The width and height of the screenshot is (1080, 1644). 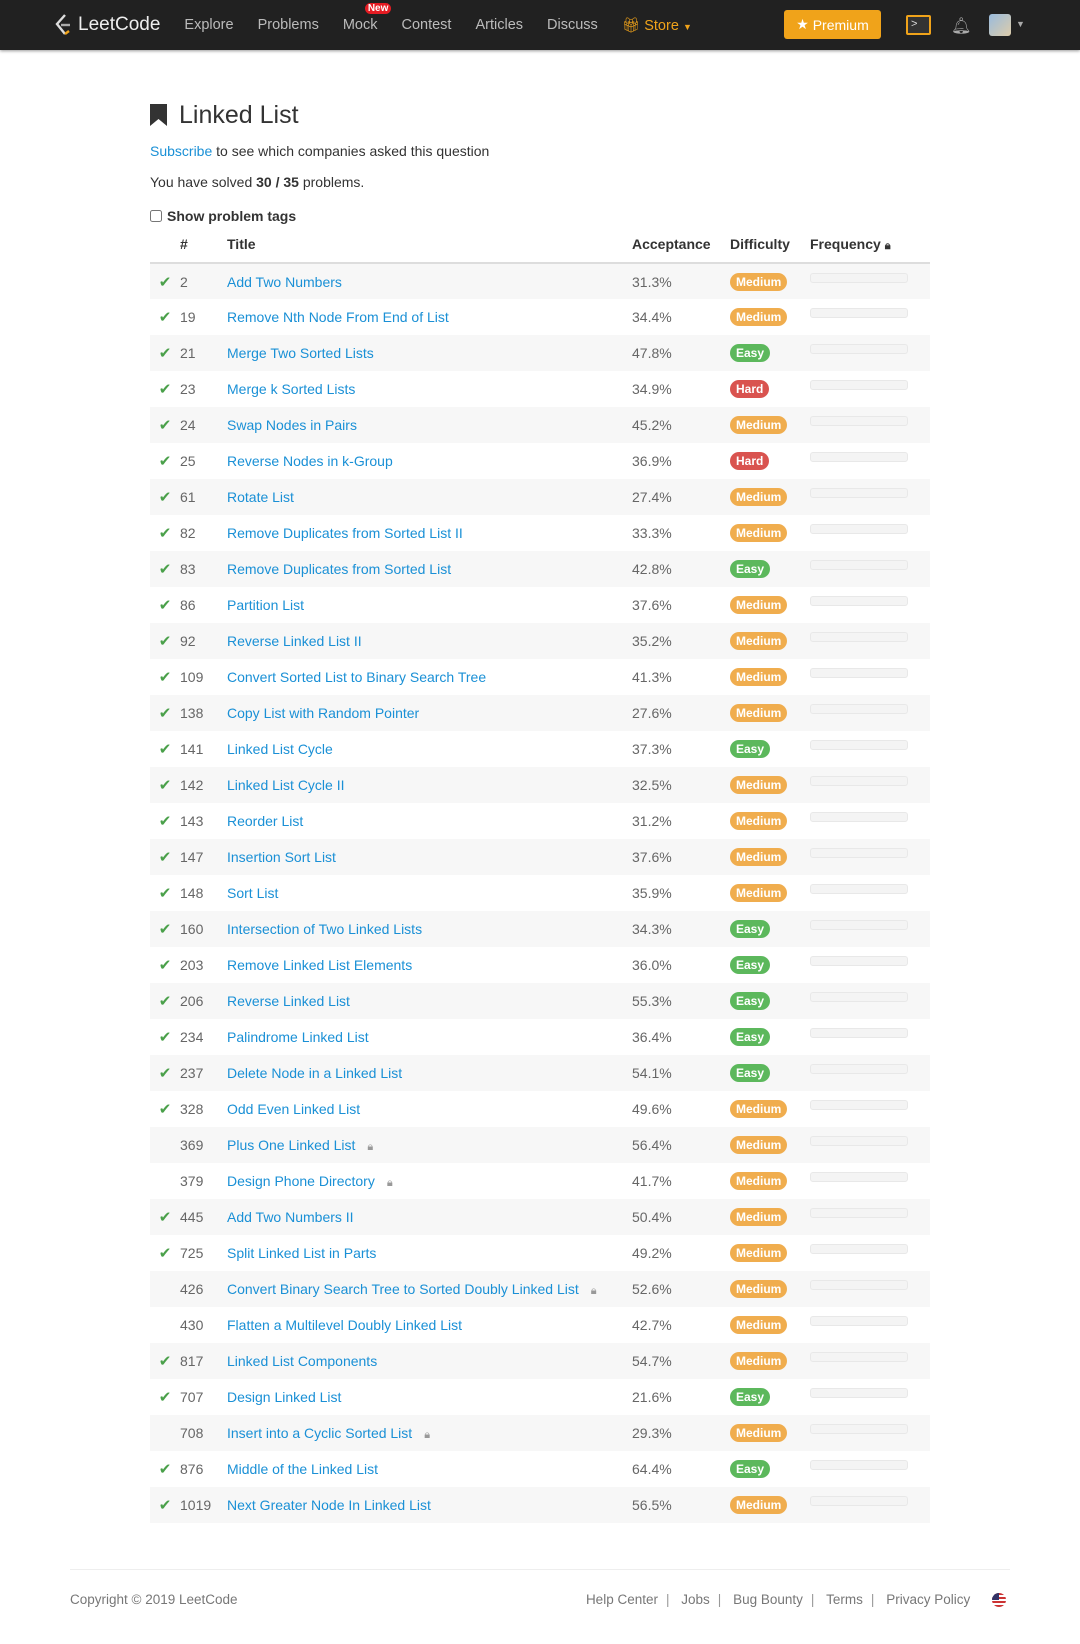 What do you see at coordinates (540, 216) in the screenshot?
I see `show-tags-toggle: Show problem tags` at bounding box center [540, 216].